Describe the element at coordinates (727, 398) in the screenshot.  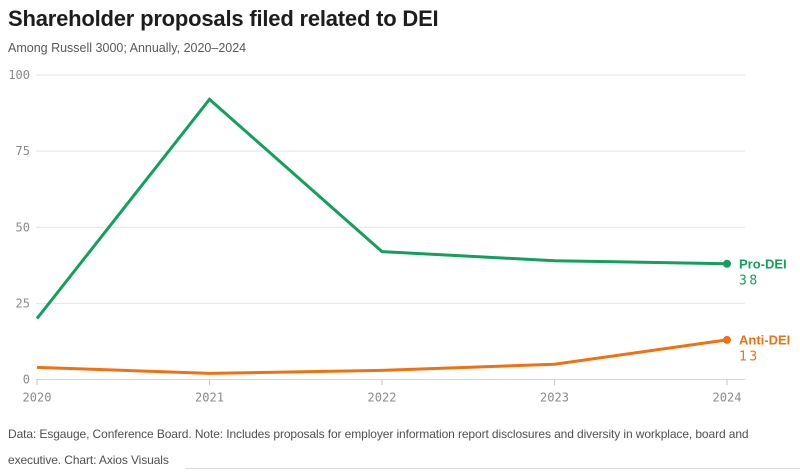
I see `x-tick-label: 2024` at that location.